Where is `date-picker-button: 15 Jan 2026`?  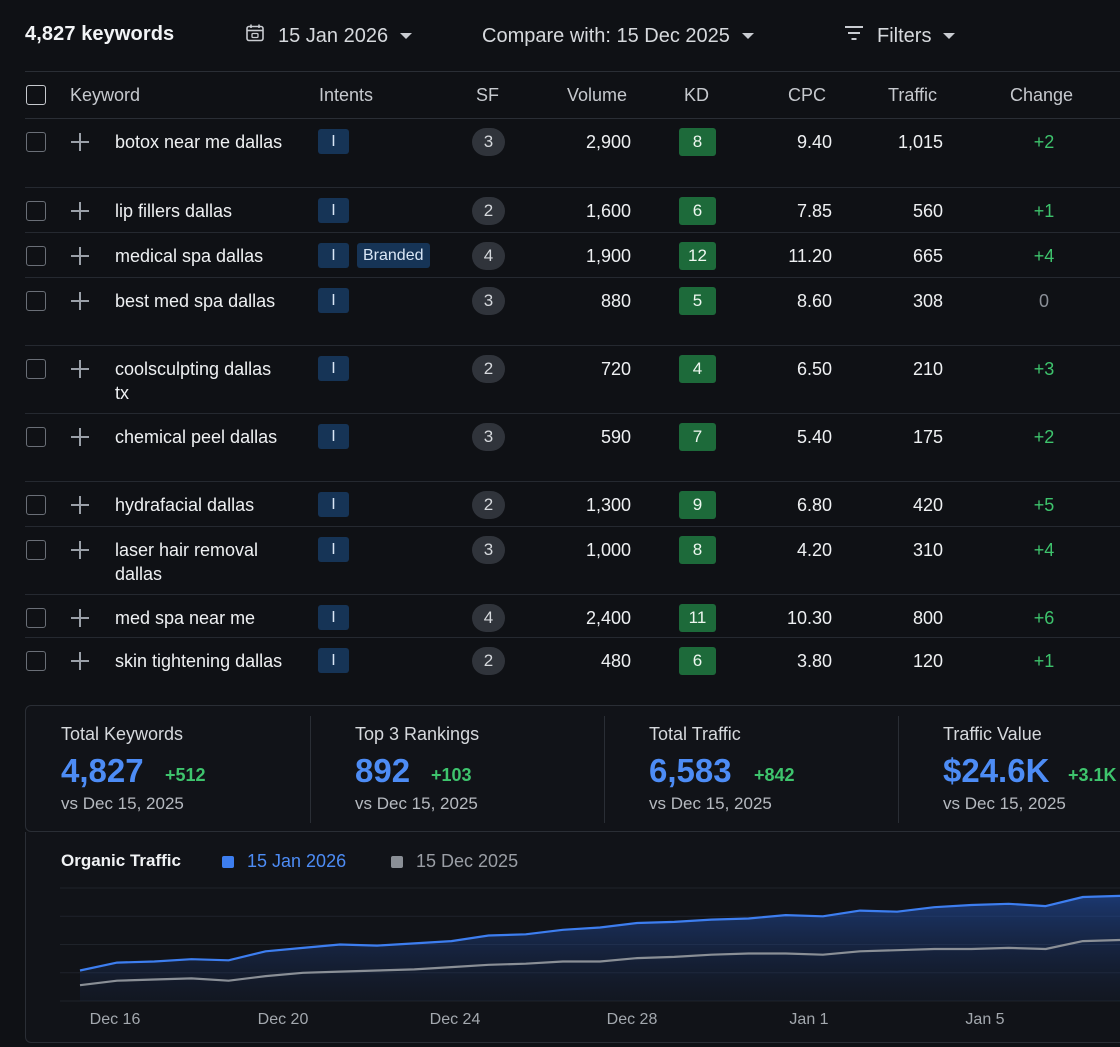 date-picker-button: 15 Jan 2026 is located at coordinates (329, 36).